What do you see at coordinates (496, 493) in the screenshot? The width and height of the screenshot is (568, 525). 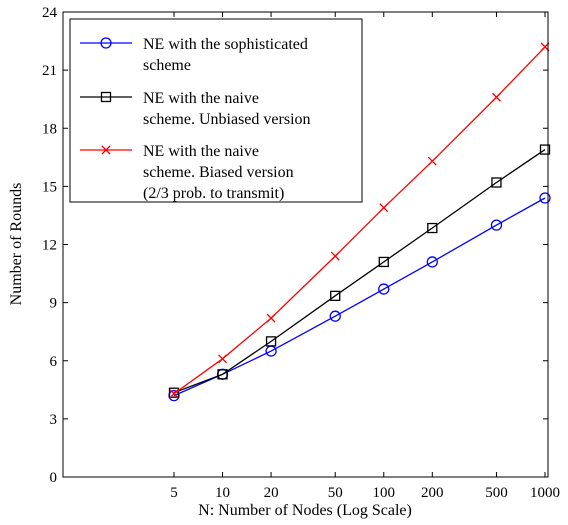 I see `x-tick-label-6: 500` at bounding box center [496, 493].